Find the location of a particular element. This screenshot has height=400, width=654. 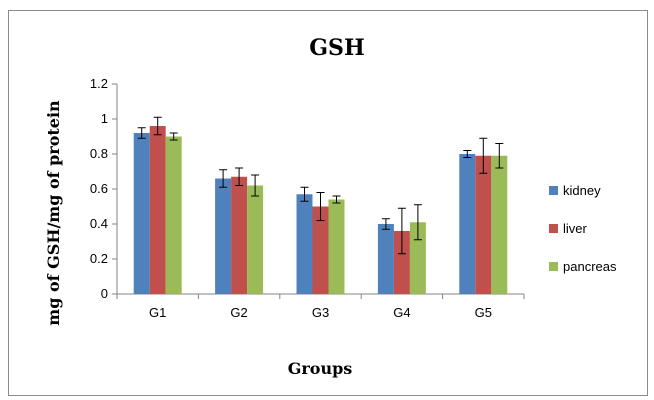

legend-swatch-kidney is located at coordinates (553, 190).